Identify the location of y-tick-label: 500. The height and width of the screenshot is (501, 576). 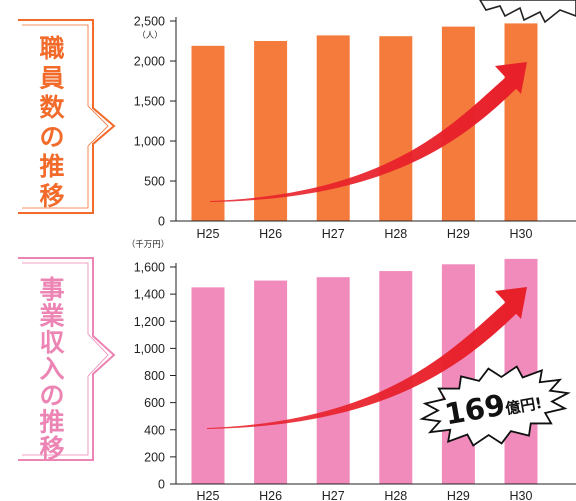
(154, 182).